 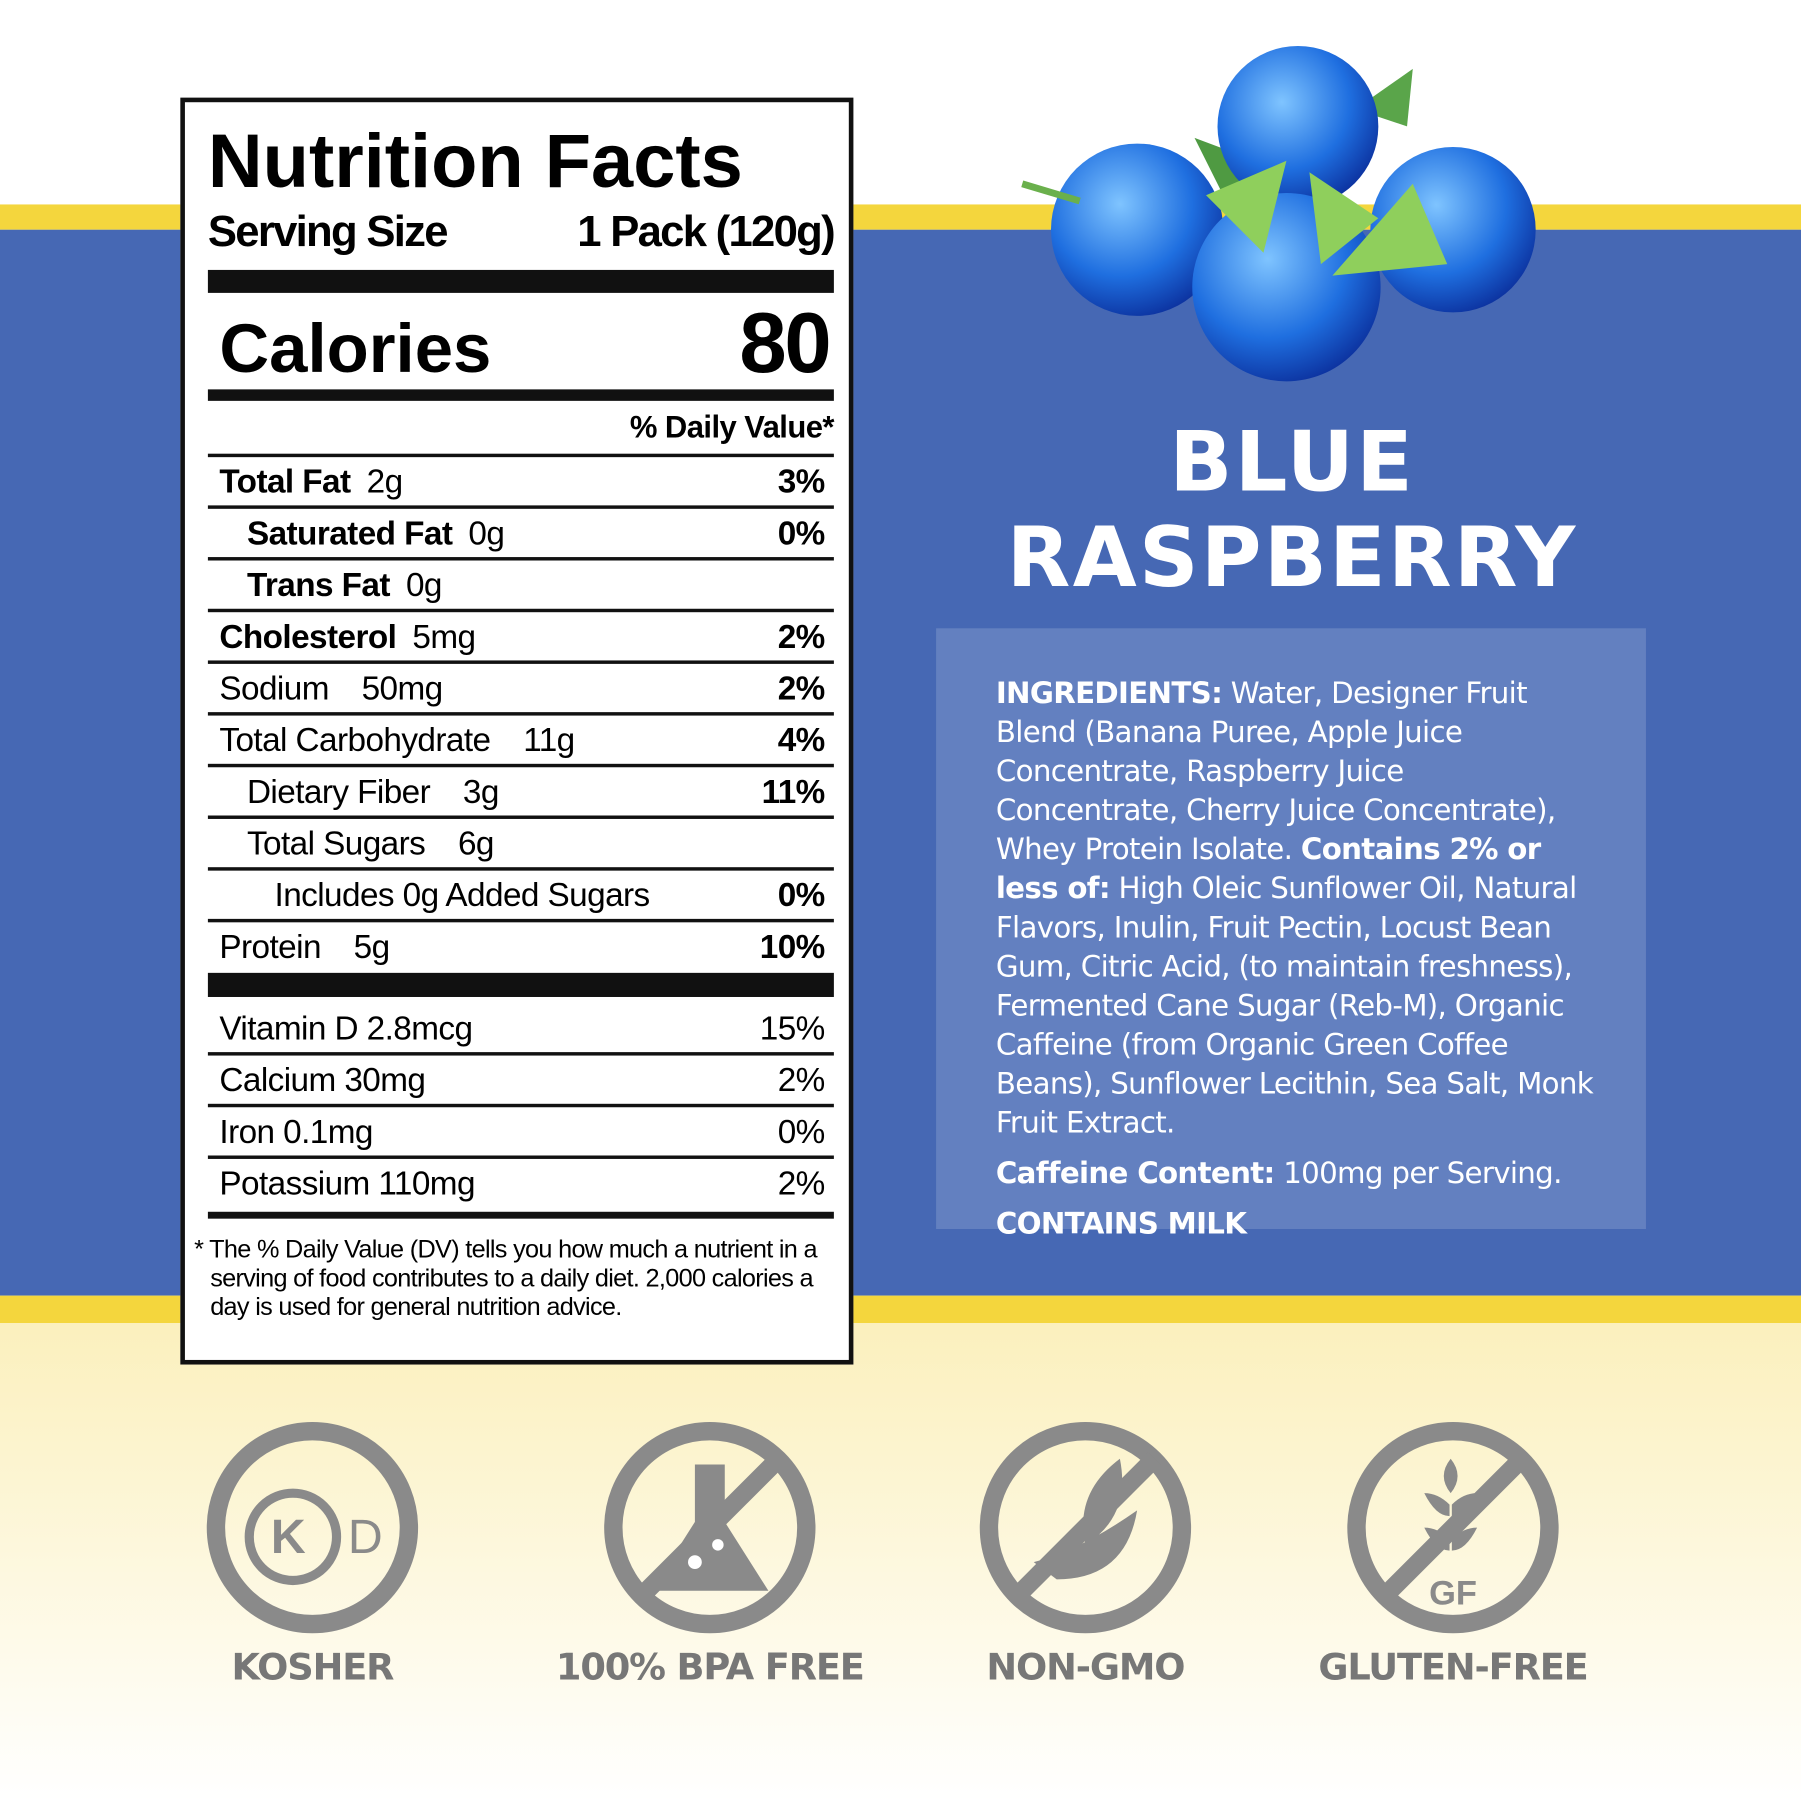 I want to click on nutrient-left: Total Carbohydrate 11g, so click(x=391, y=740).